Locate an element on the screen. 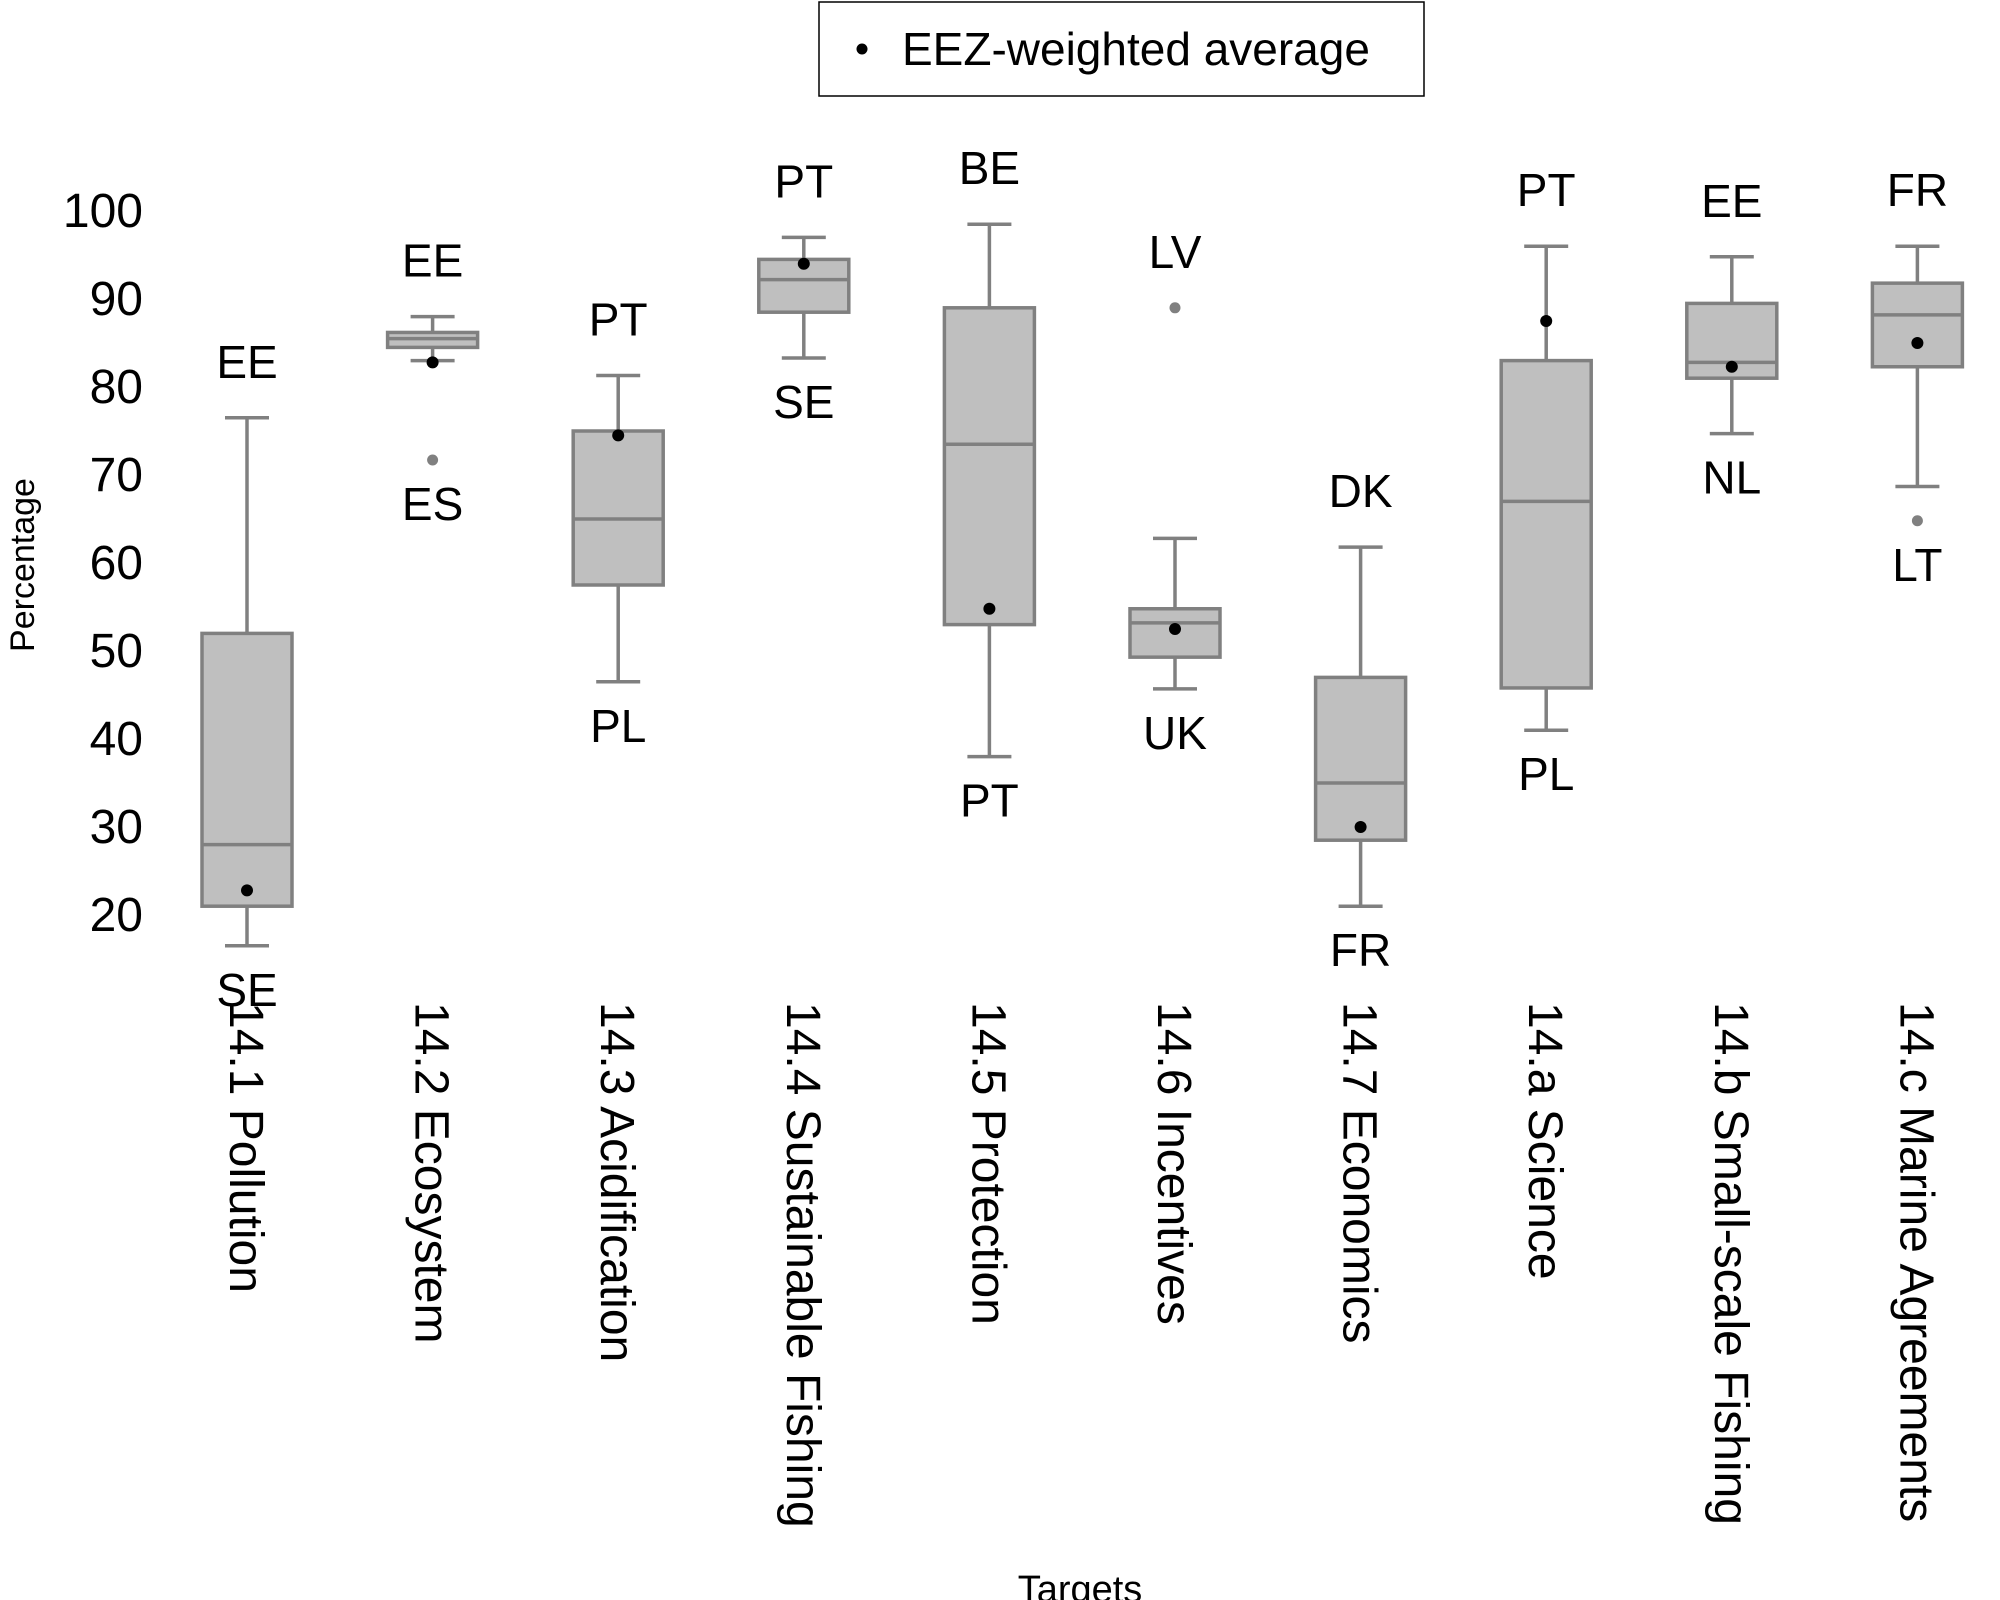 The image size is (2000, 1600). legend: EEZ-weighted average is located at coordinates (1121, 49).